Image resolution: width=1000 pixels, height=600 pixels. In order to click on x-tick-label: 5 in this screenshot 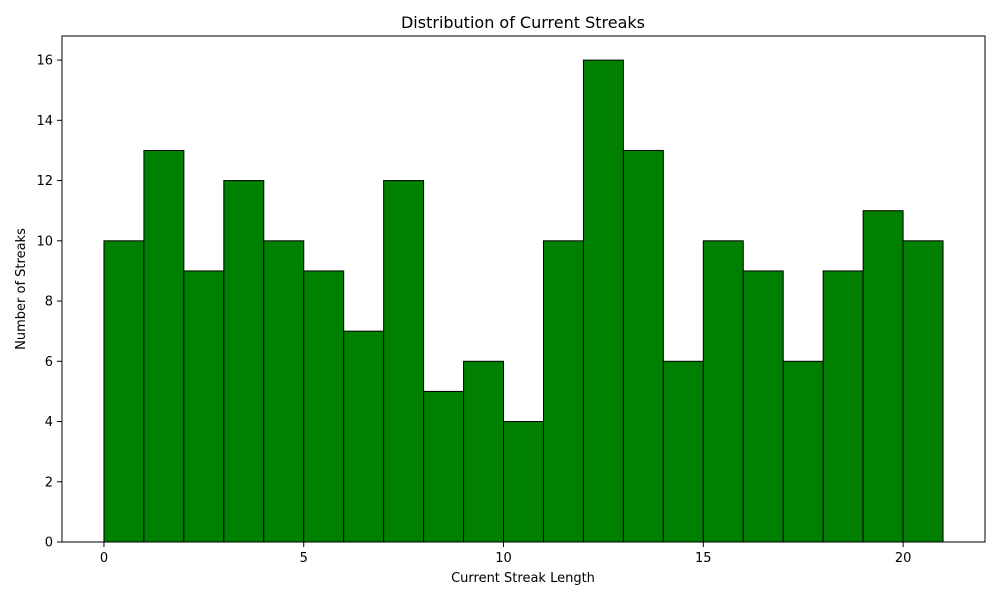, I will do `click(304, 558)`.